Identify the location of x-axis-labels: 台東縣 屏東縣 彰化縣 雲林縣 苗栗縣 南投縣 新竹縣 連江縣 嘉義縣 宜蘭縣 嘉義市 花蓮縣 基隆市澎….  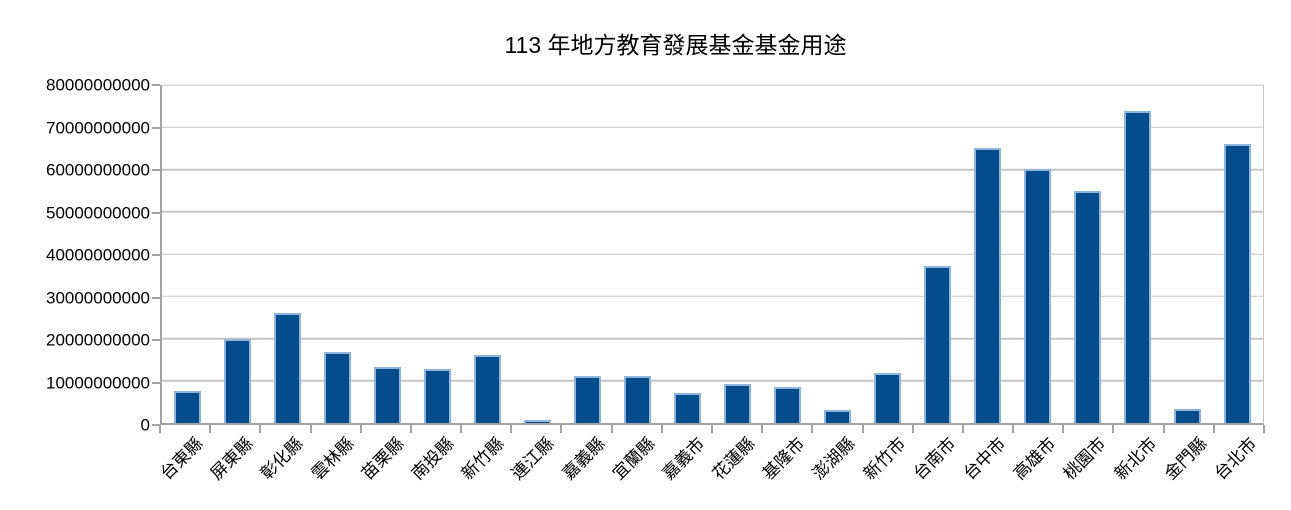
(710, 472).